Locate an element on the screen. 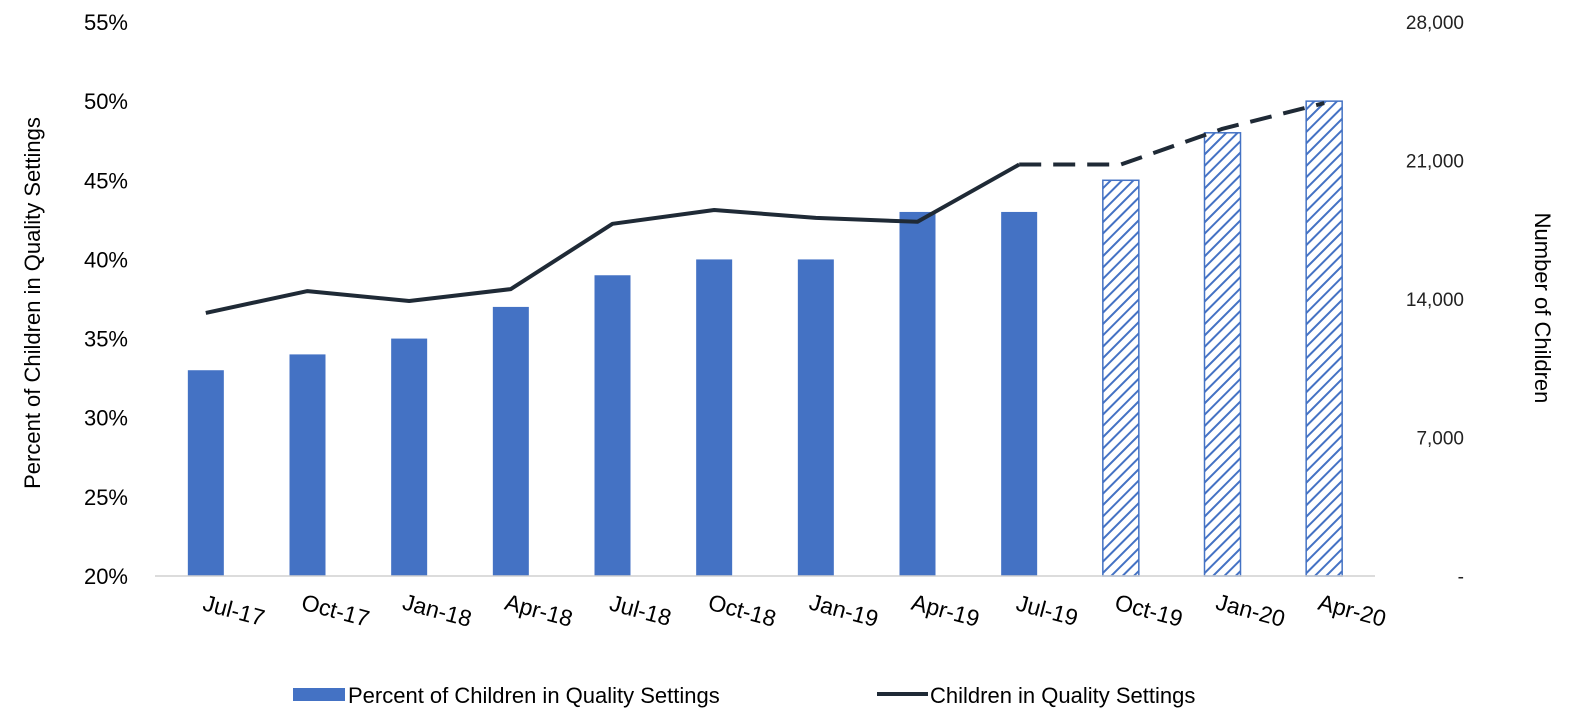 The image size is (1585, 721). x-tick-label: Oct-17 is located at coordinates (335, 610).